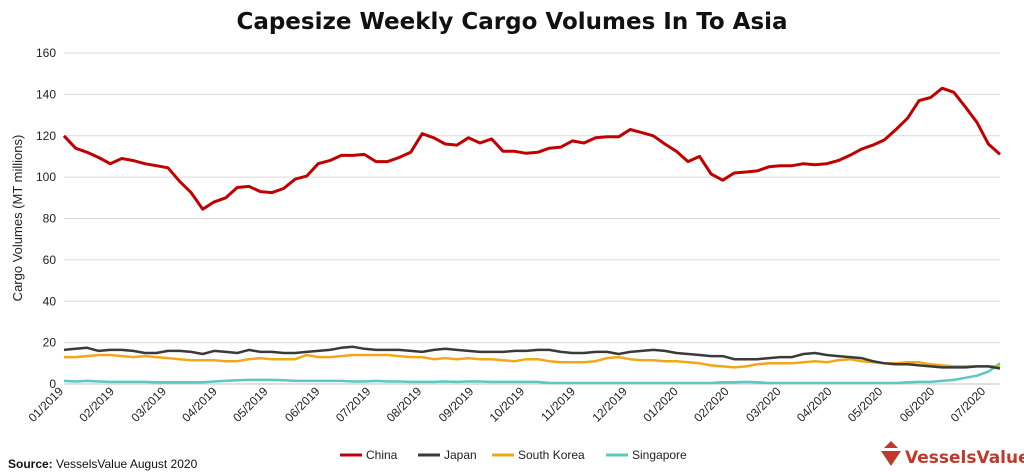 Image resolution: width=1024 pixels, height=473 pixels. Describe the element at coordinates (250, 404) in the screenshot. I see `x-tick-label: 05/2019` at that location.